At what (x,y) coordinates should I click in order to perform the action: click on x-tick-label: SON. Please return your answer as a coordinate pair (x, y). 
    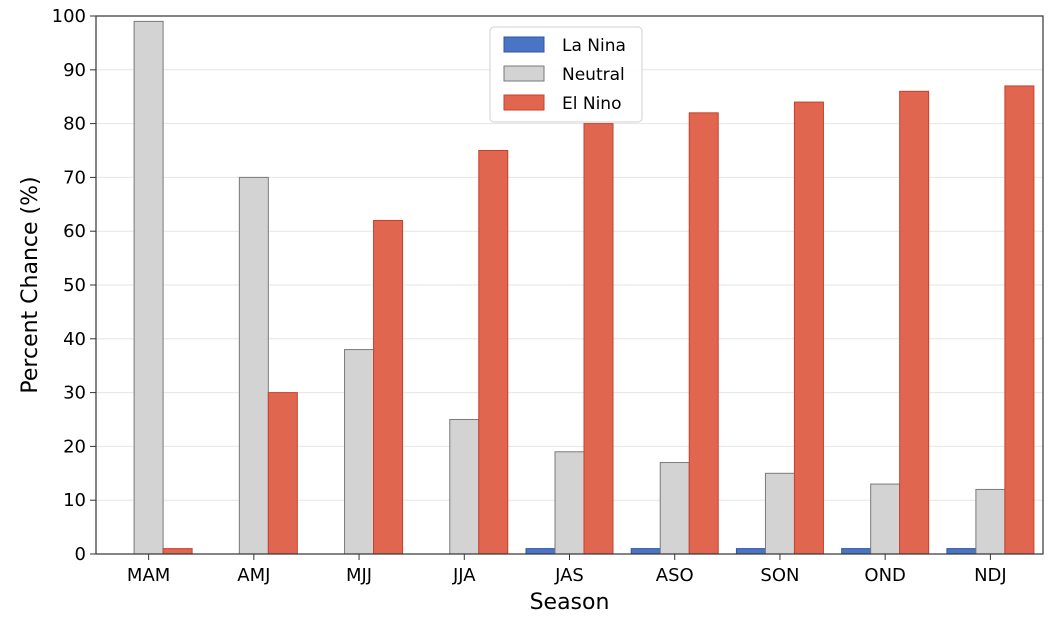
    Looking at the image, I should click on (779, 575).